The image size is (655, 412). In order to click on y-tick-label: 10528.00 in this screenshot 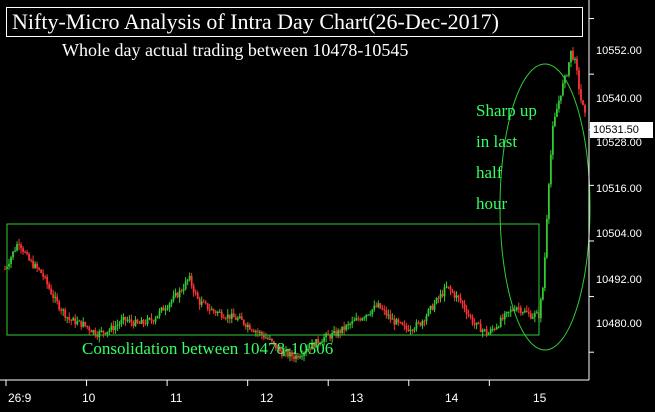, I will do `click(619, 143)`.